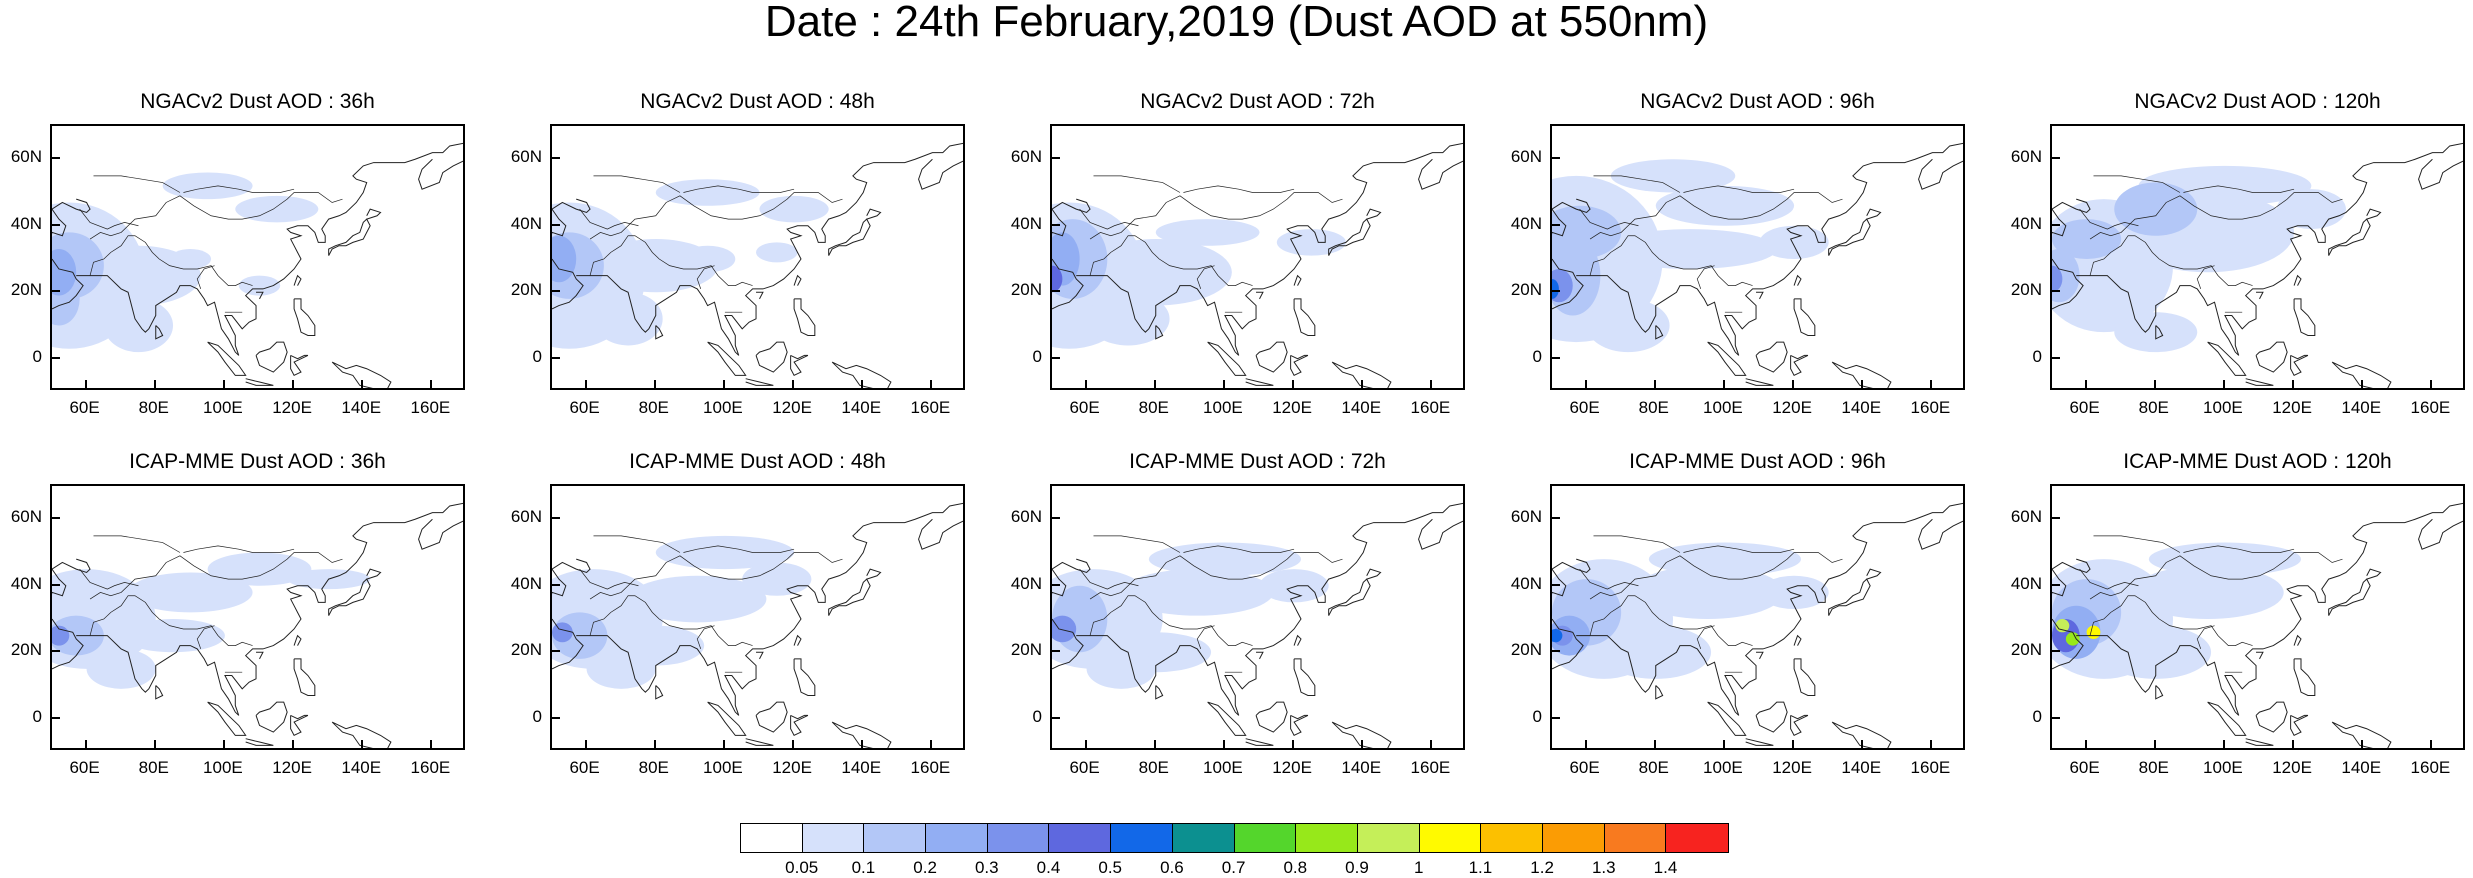 The width and height of the screenshot is (2473, 878). Describe the element at coordinates (26, 517) in the screenshot. I see `lat-tick-label: 60N` at that location.